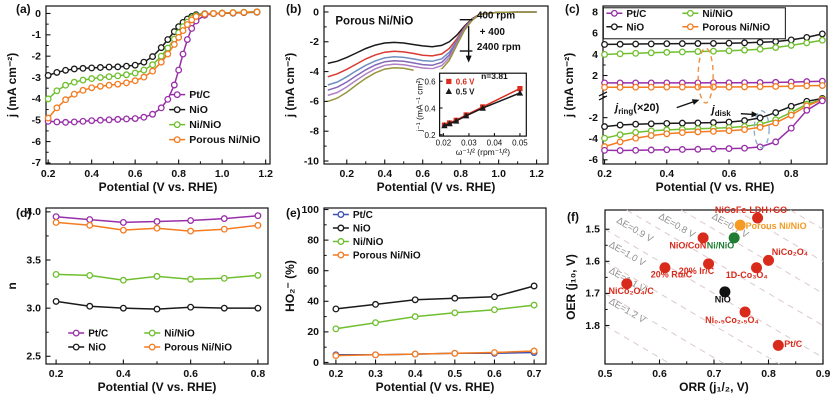  What do you see at coordinates (36, 163) in the screenshot?
I see `svg-text: -7` at bounding box center [36, 163].